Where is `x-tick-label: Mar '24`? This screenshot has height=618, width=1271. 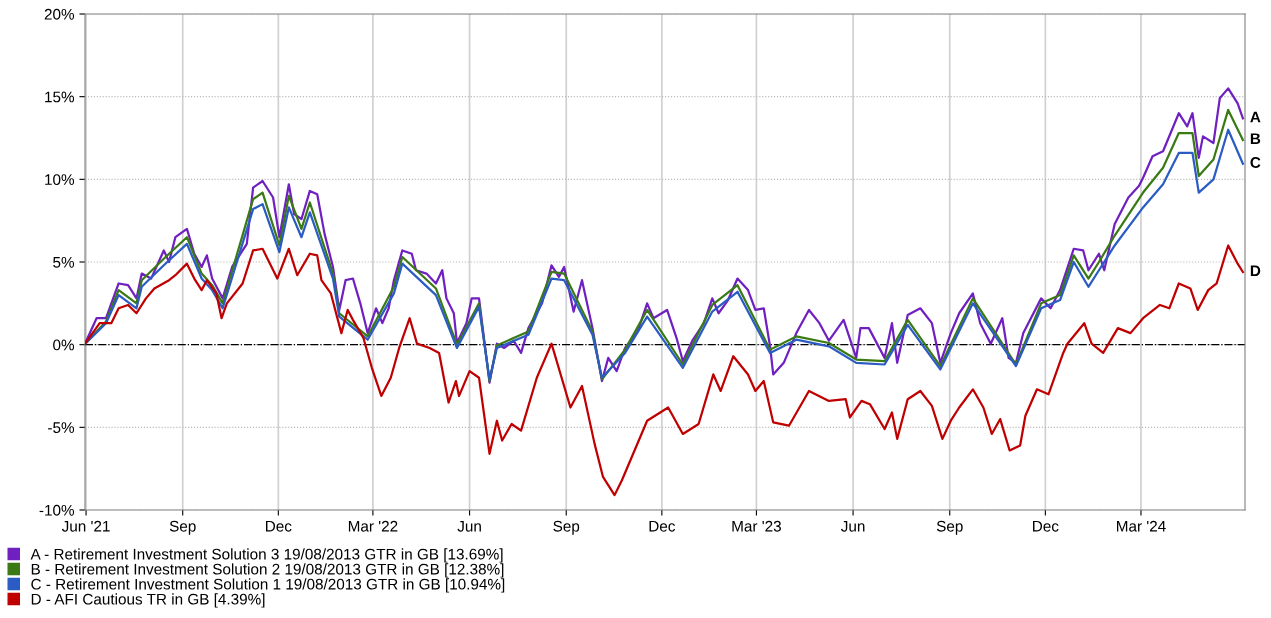 x-tick-label: Mar '24 is located at coordinates (1141, 526).